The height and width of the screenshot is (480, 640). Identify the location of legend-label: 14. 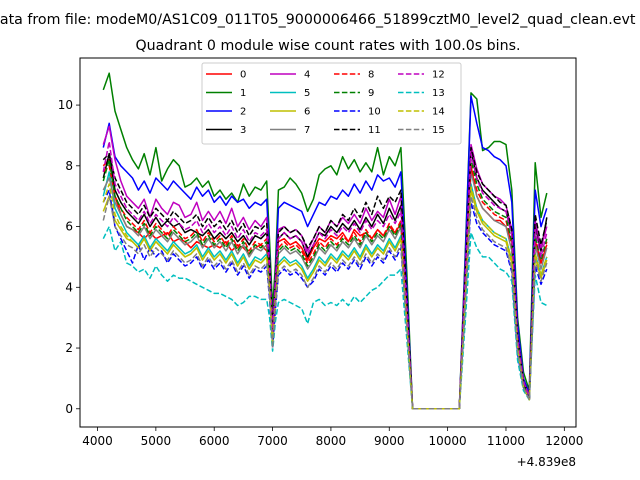
(438, 112).